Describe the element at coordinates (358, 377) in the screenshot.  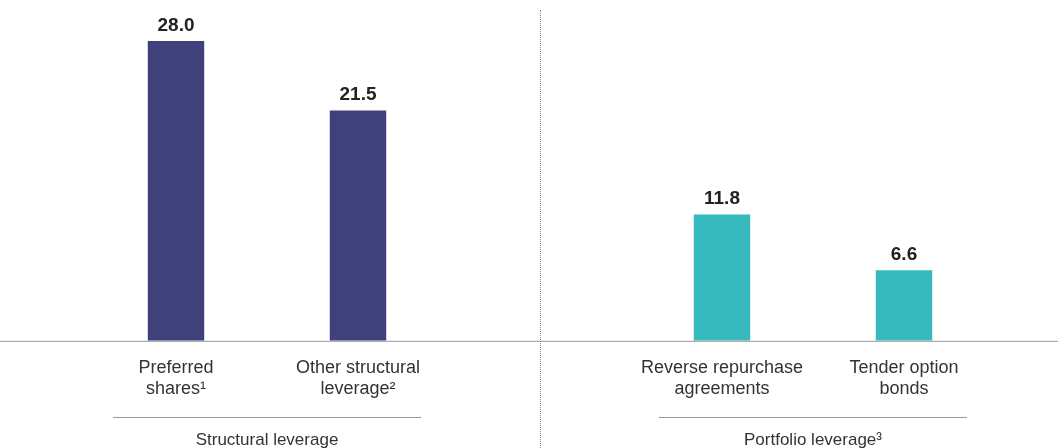
I see `x-tick-label: Other structural leverage²` at that location.